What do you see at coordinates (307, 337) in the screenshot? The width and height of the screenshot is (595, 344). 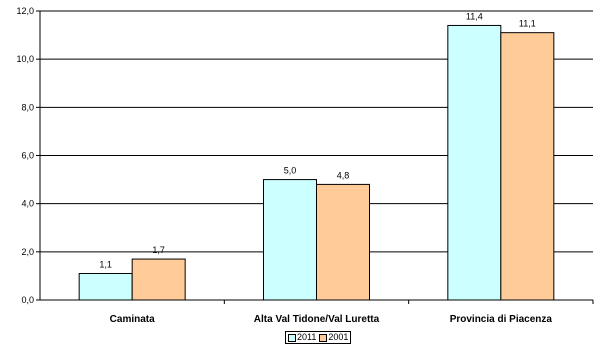 I see `legend-label-2011: 2011` at bounding box center [307, 337].